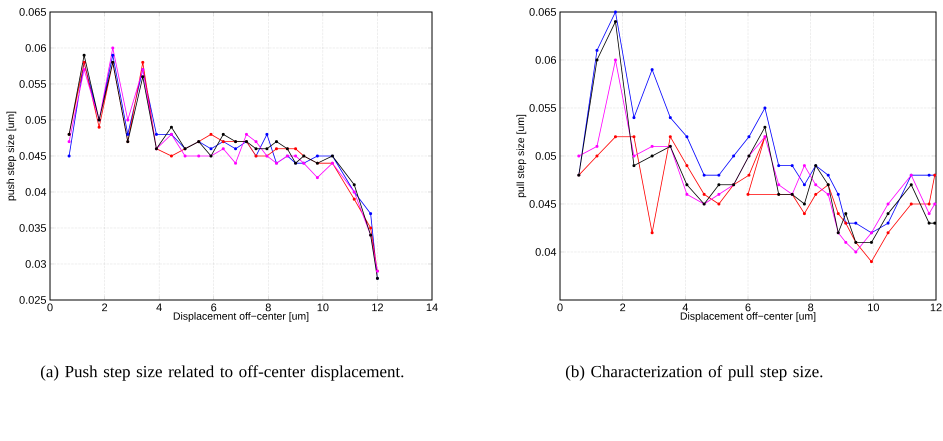 The image size is (943, 441). Describe the element at coordinates (542, 108) in the screenshot. I see `y-tick-label: 0.055` at that location.